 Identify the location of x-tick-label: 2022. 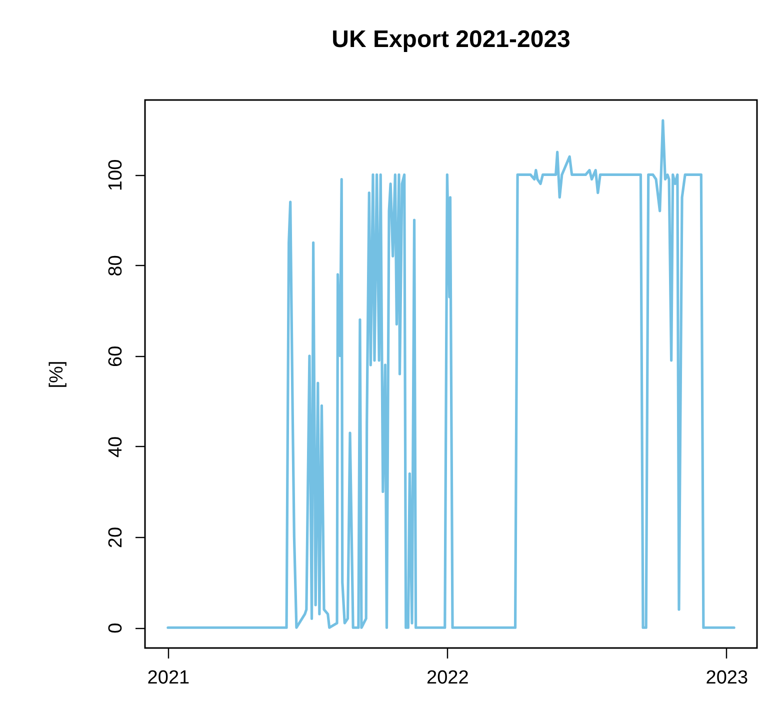
(447, 678).